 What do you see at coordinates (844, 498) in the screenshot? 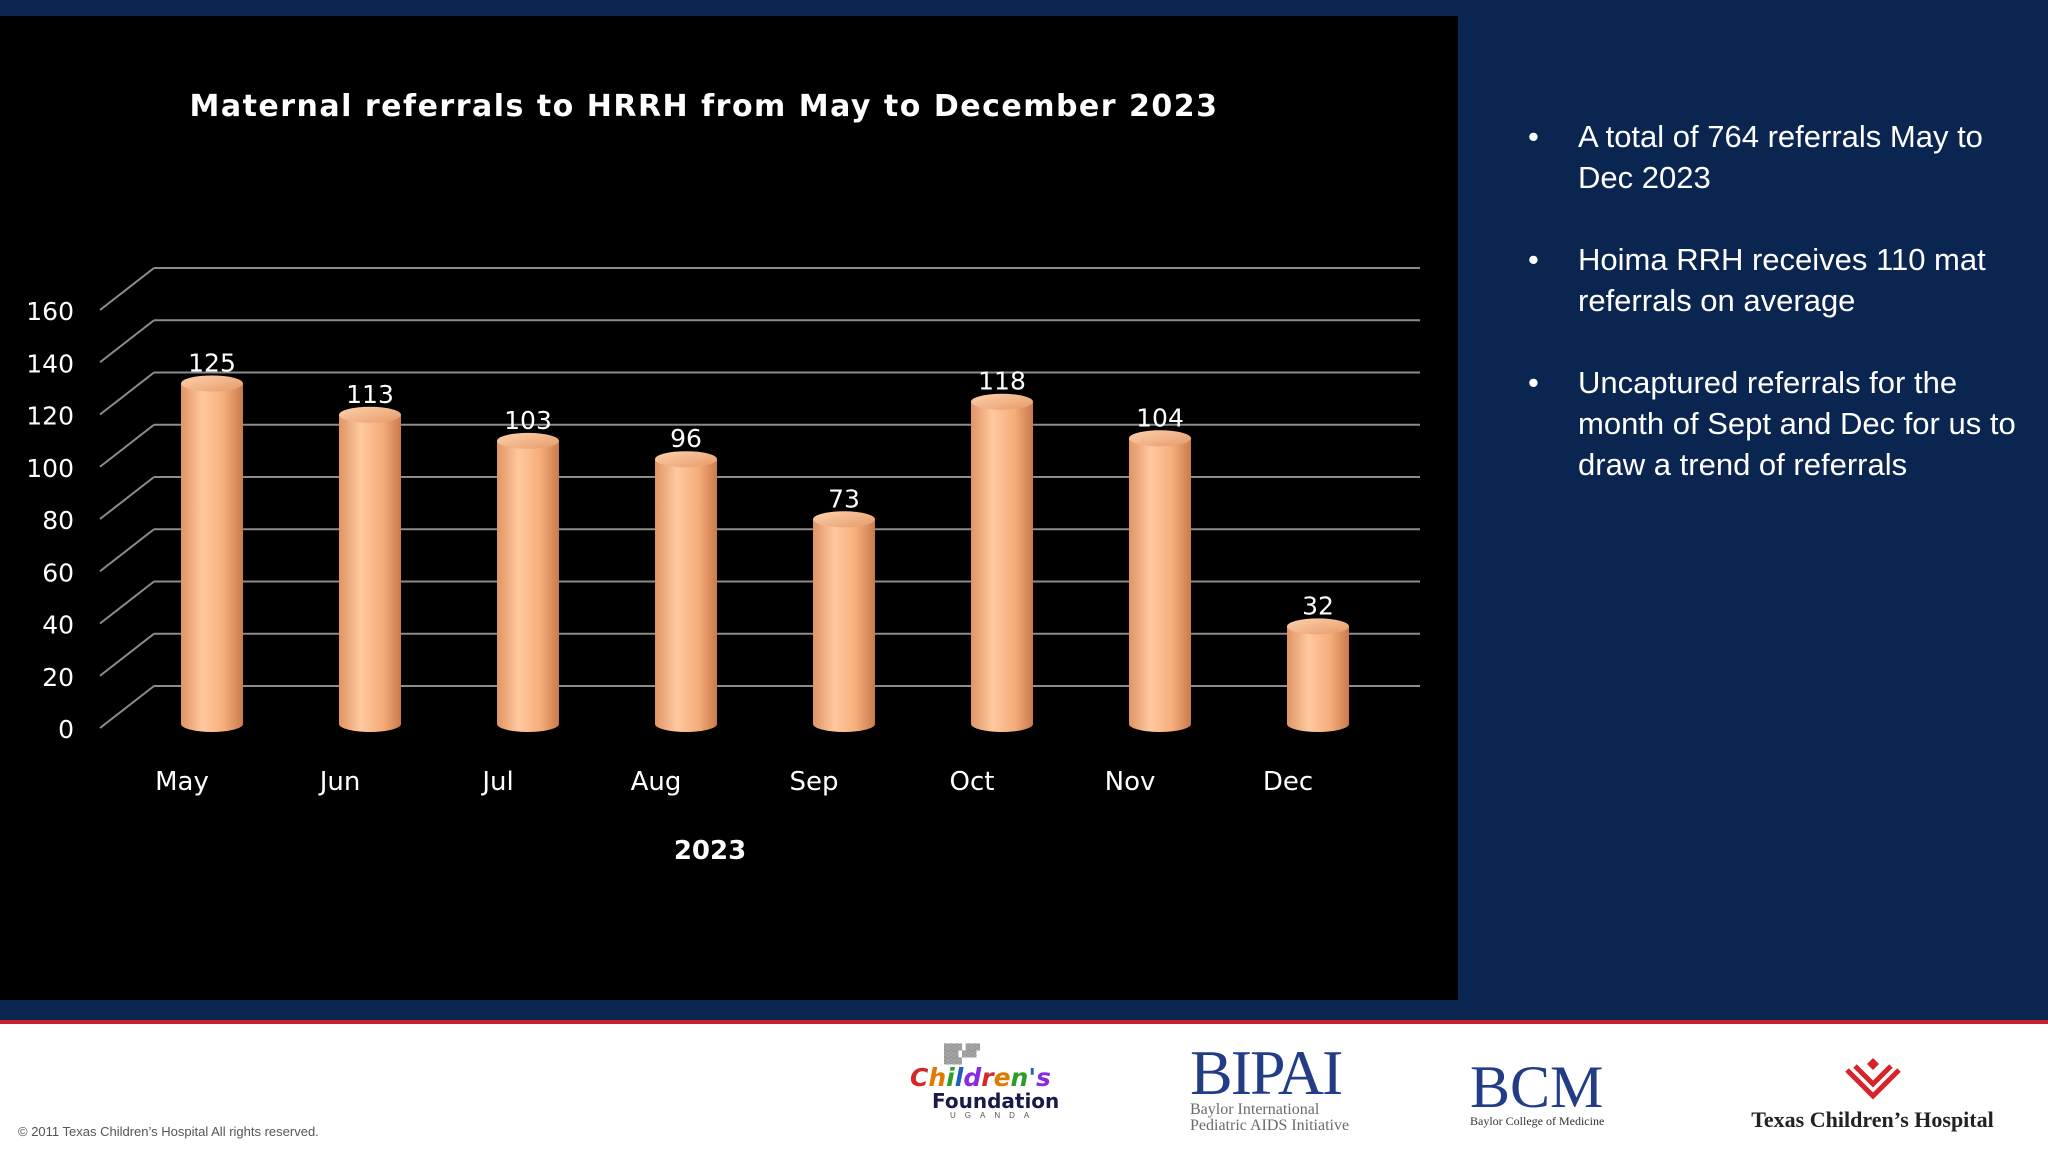
I see `data-label: 73` at bounding box center [844, 498].